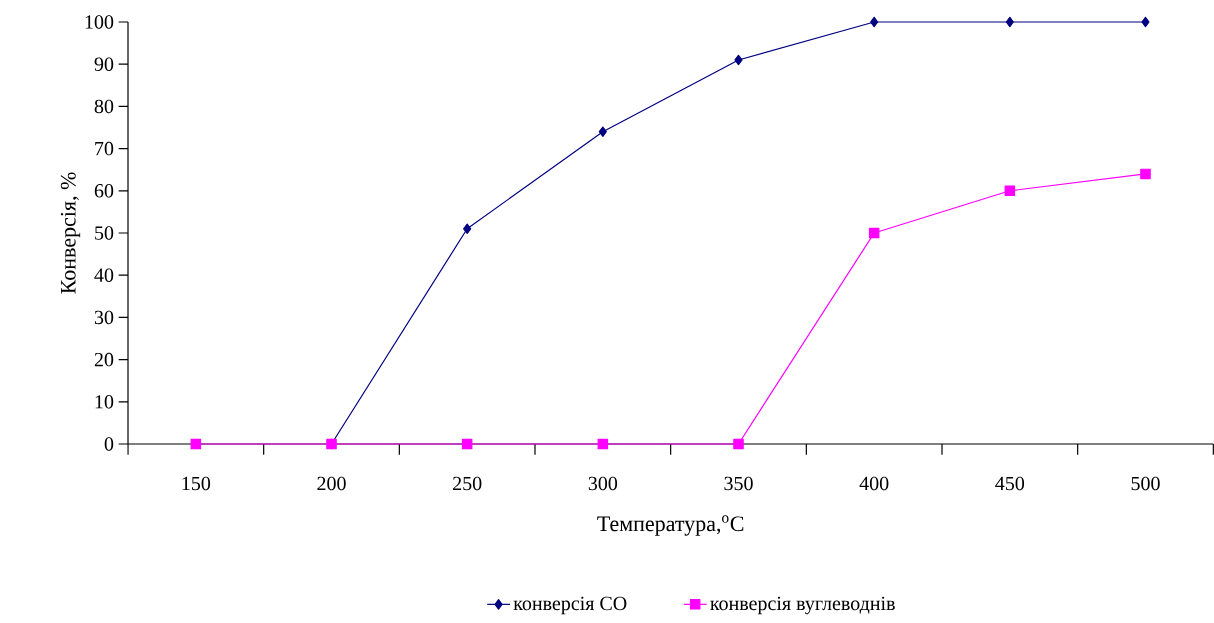 This screenshot has width=1214, height=623. What do you see at coordinates (738, 483) in the screenshot?
I see `x-tick-label: 350` at bounding box center [738, 483].